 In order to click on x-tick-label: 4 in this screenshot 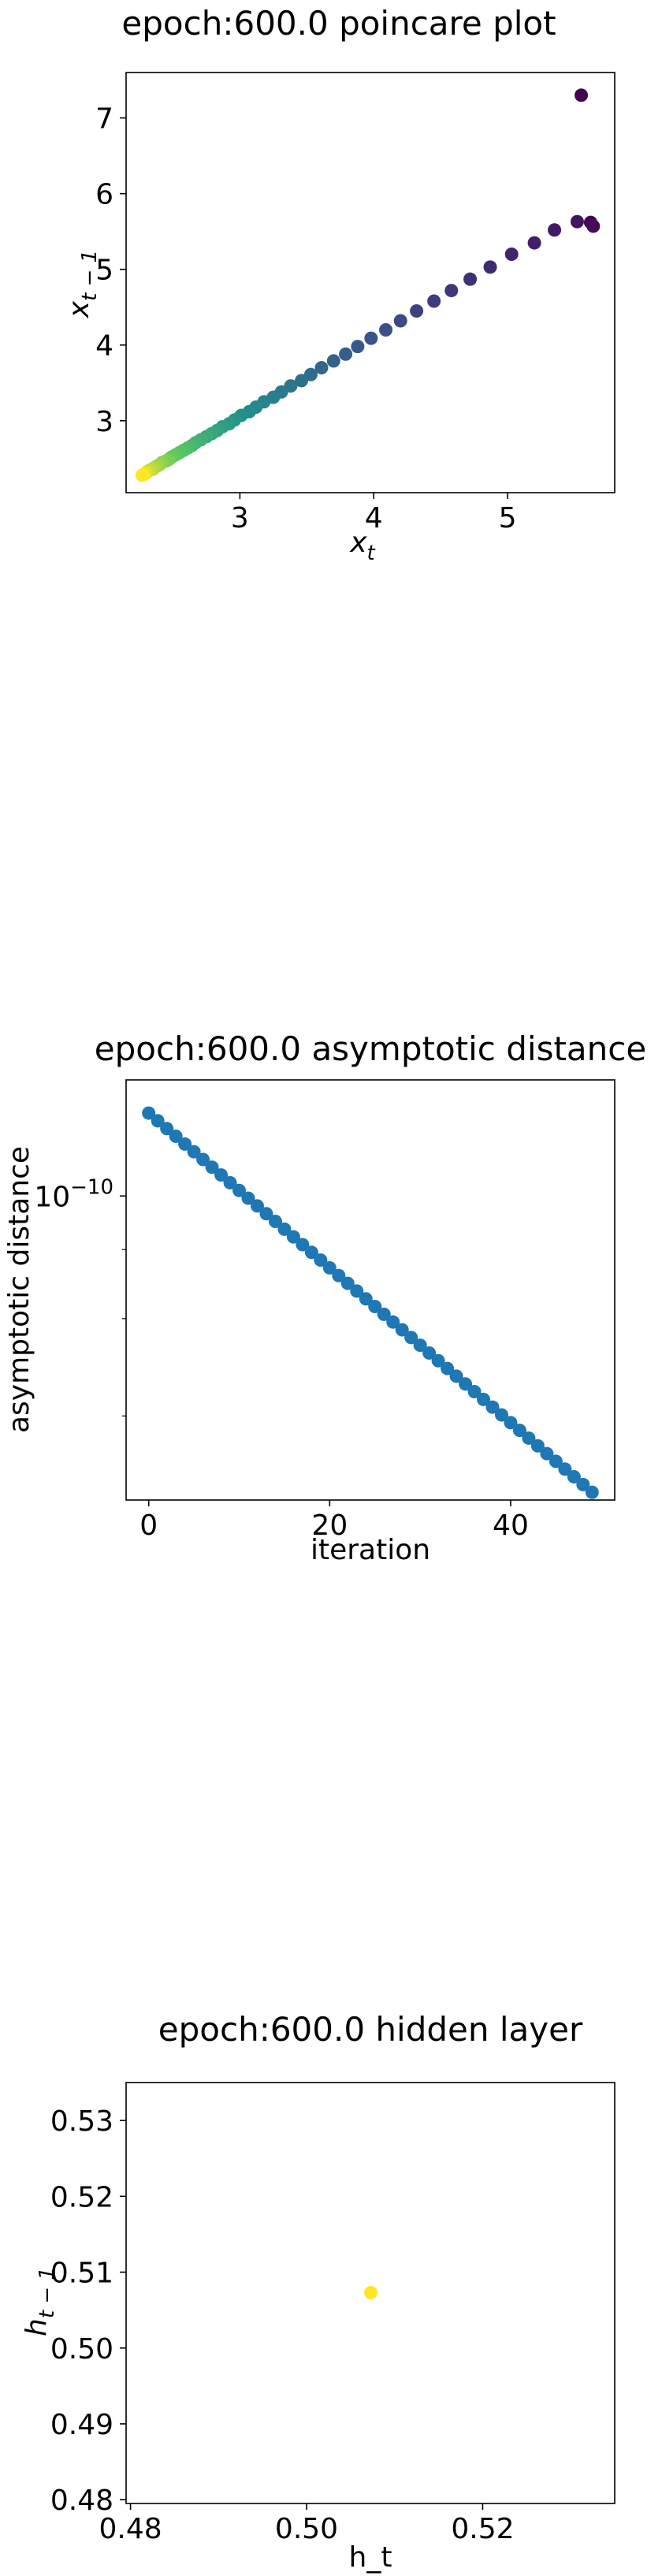, I will do `click(374, 518)`.